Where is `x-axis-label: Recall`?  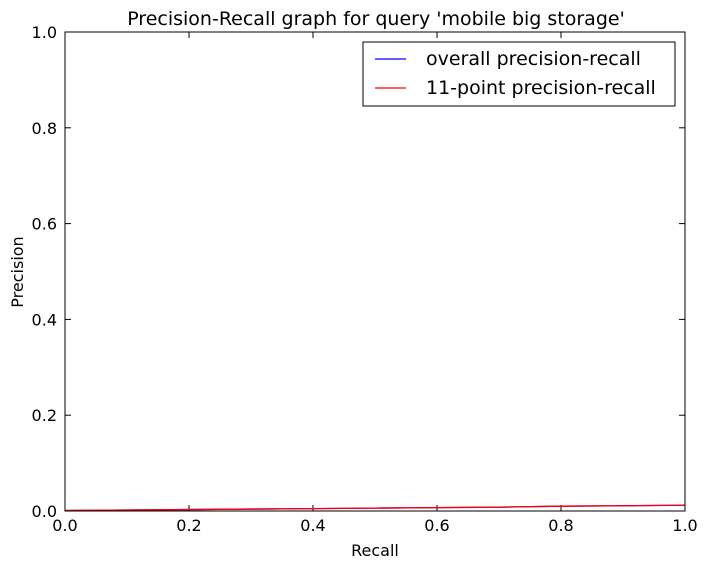
x-axis-label: Recall is located at coordinates (375, 550).